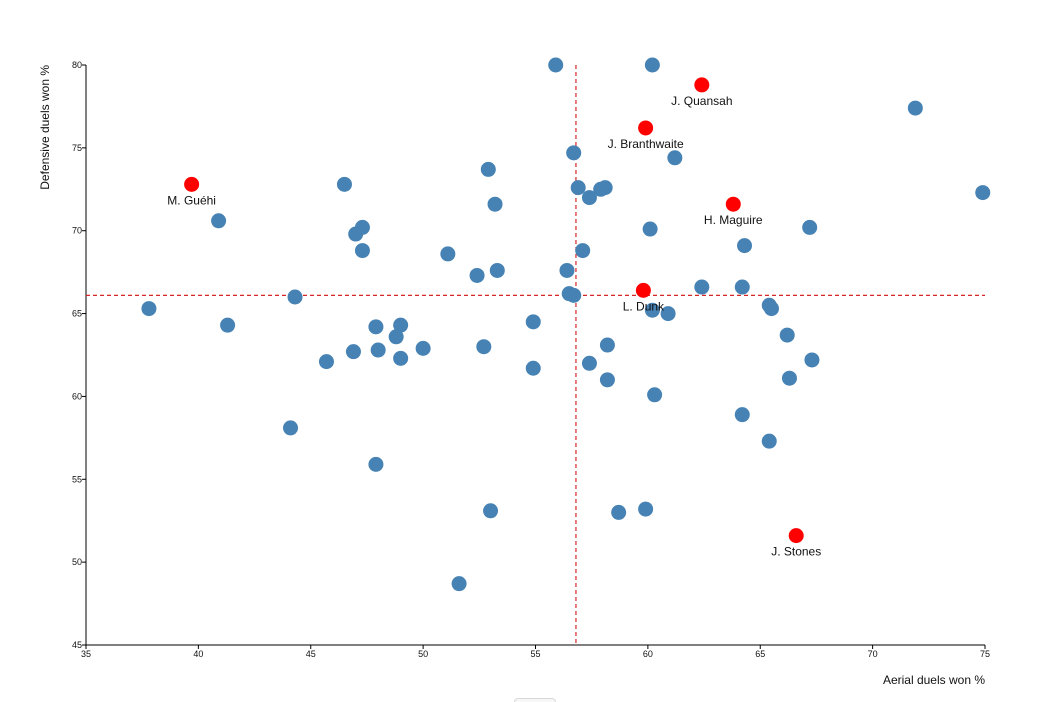 Image resolution: width=1056 pixels, height=702 pixels. What do you see at coordinates (535, 654) in the screenshot?
I see `x-tick-label: 55` at bounding box center [535, 654].